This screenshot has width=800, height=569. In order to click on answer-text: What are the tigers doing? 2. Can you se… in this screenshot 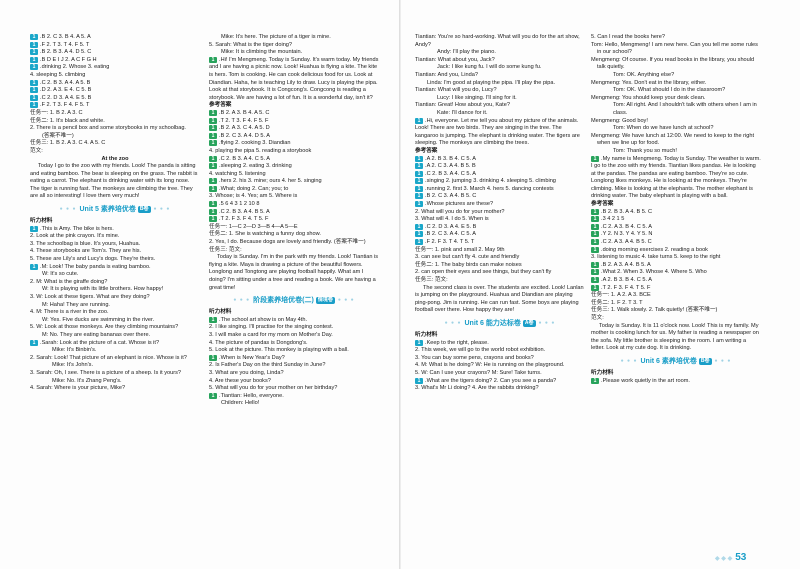, I will do `click(491, 380)`.